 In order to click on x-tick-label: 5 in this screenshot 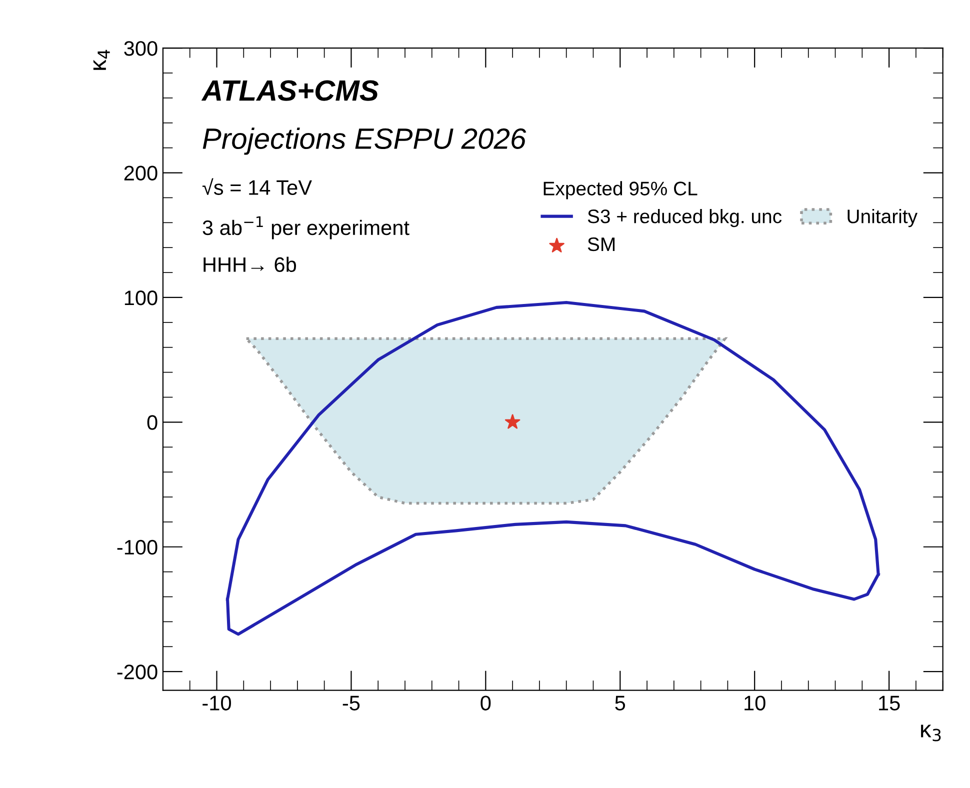, I will do `click(620, 703)`.